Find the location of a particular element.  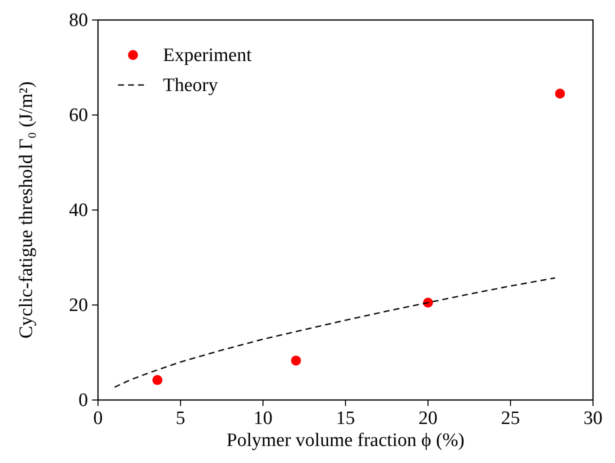

x-tick-label: 20 is located at coordinates (428, 418).